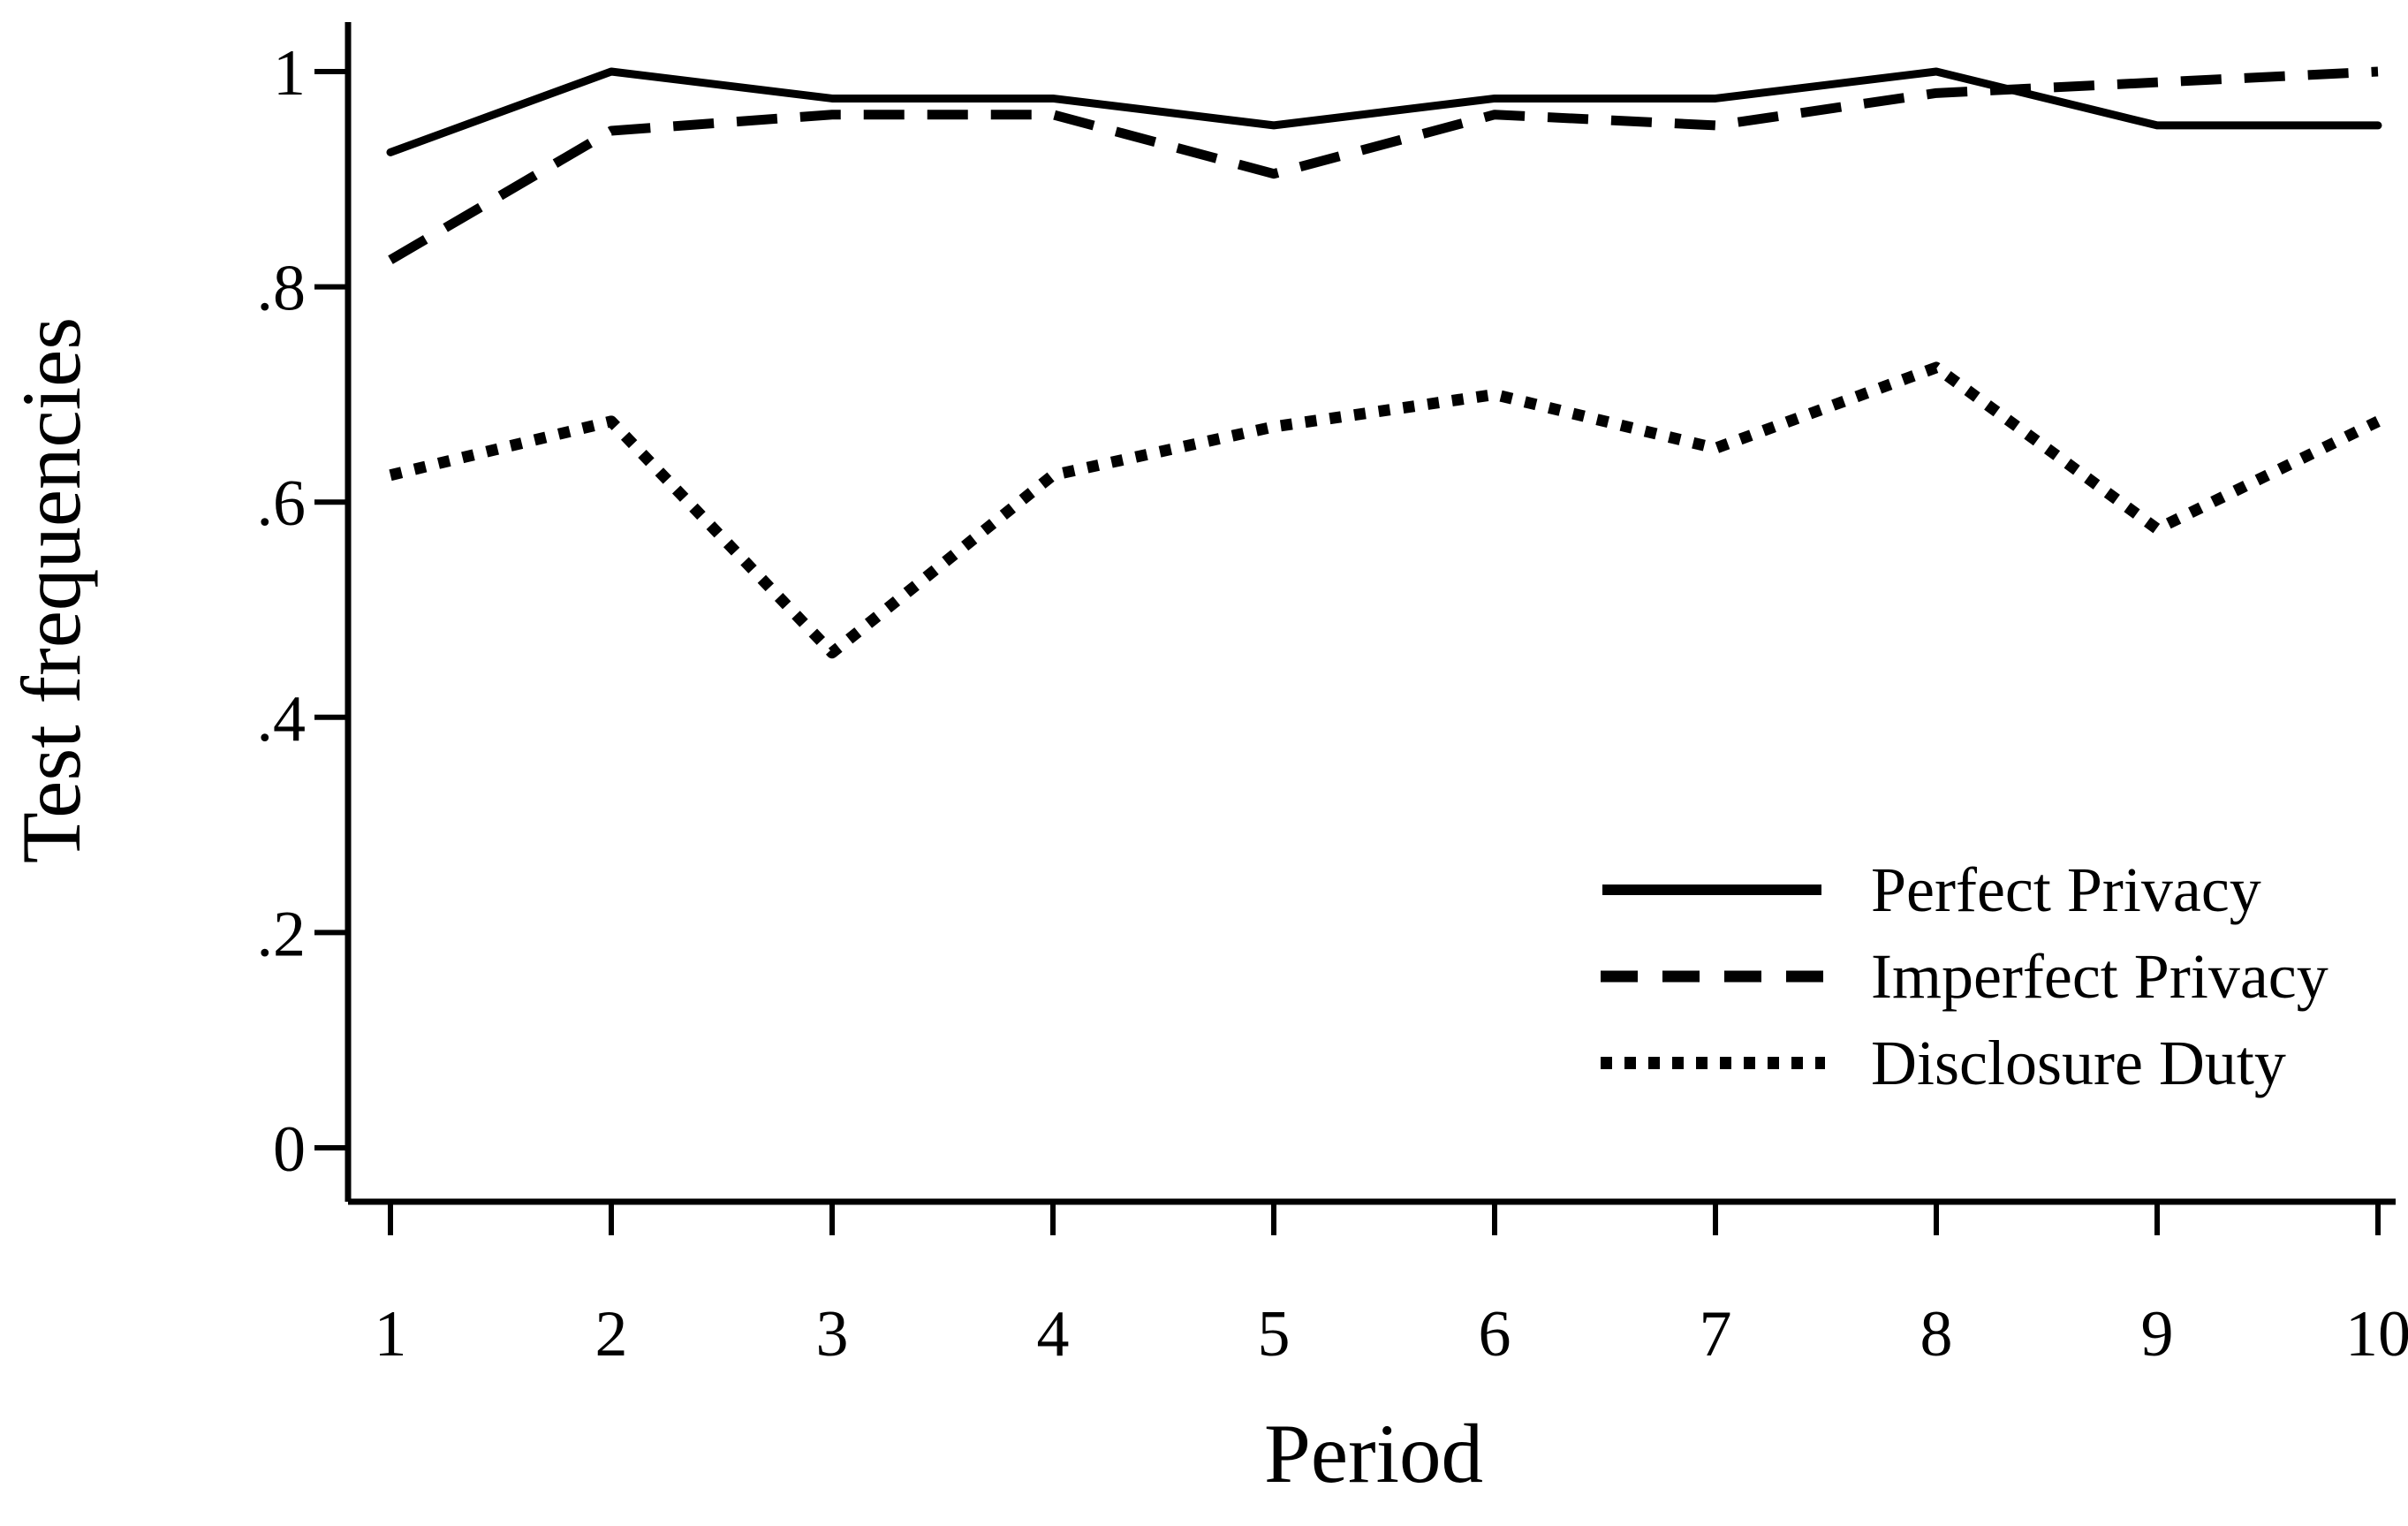  I want to click on x-tick-label: 4, so click(1053, 1334).